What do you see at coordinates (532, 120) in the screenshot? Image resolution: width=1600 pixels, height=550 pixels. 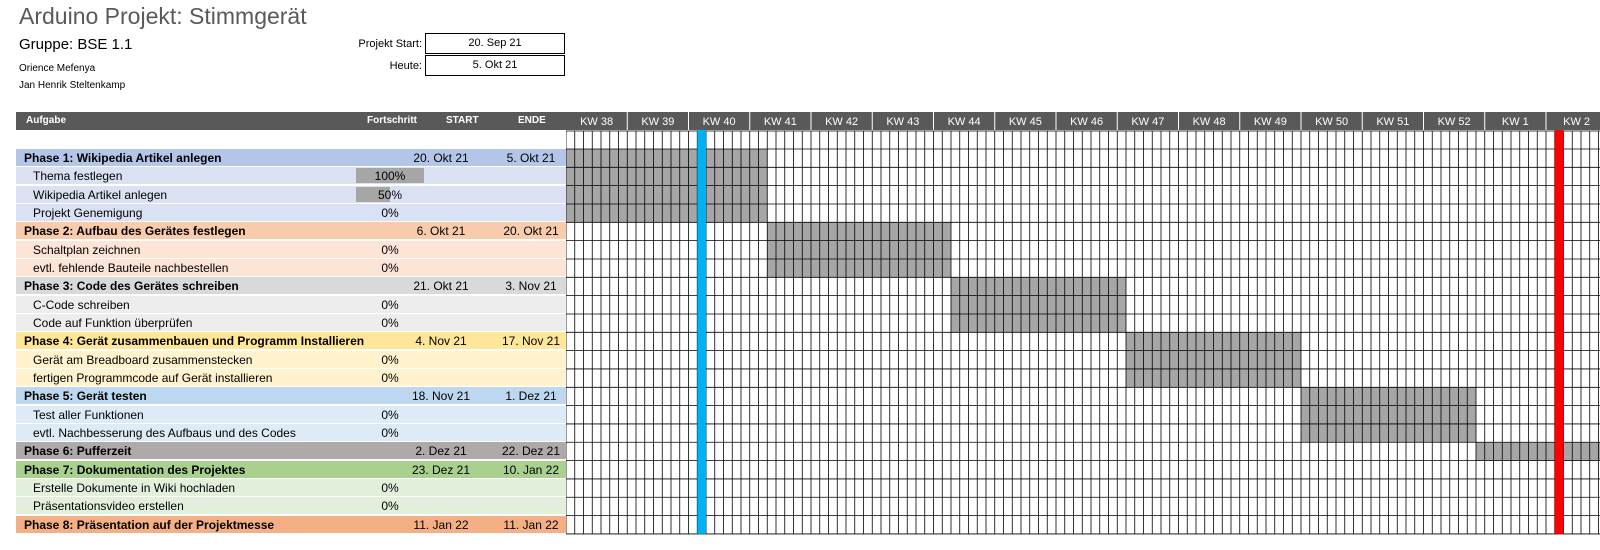 I see `header-end: ENDE` at bounding box center [532, 120].